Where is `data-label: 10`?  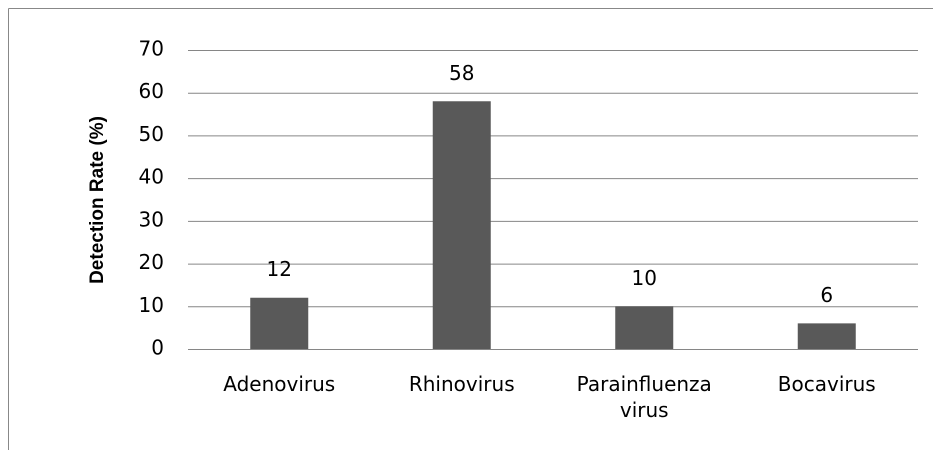 data-label: 10 is located at coordinates (644, 278).